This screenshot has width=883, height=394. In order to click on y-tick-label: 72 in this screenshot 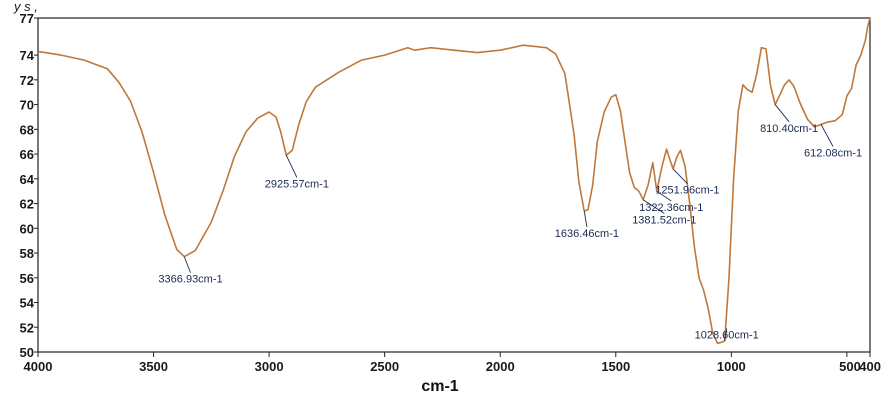, I will do `click(27, 80)`.